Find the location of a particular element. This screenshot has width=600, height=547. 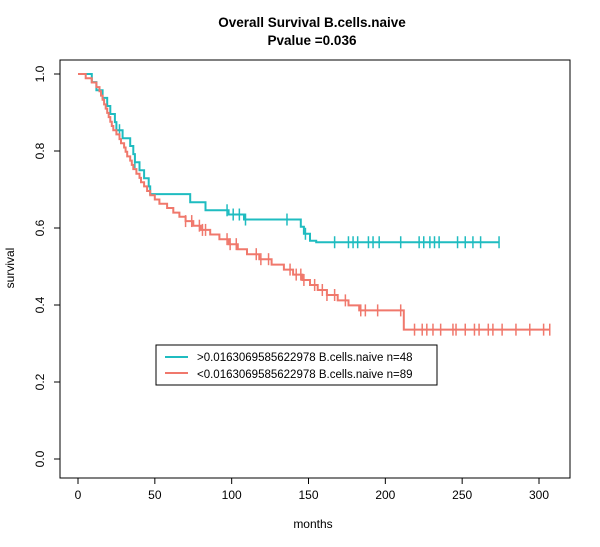

y-tick-label: 0.8 is located at coordinates (40, 150).